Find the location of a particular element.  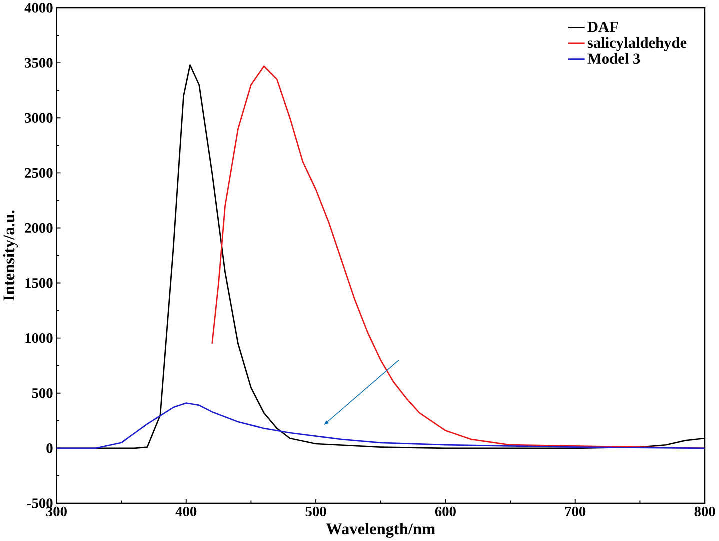

x-tick-label: 500 is located at coordinates (316, 511).